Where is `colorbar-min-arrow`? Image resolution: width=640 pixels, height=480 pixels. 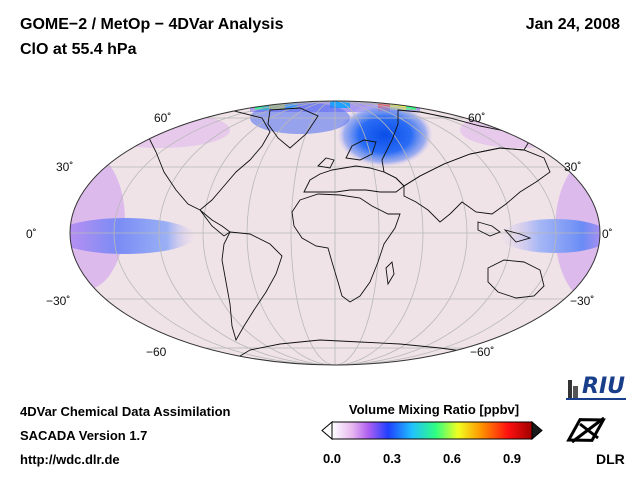 colorbar-min-arrow is located at coordinates (327, 430).